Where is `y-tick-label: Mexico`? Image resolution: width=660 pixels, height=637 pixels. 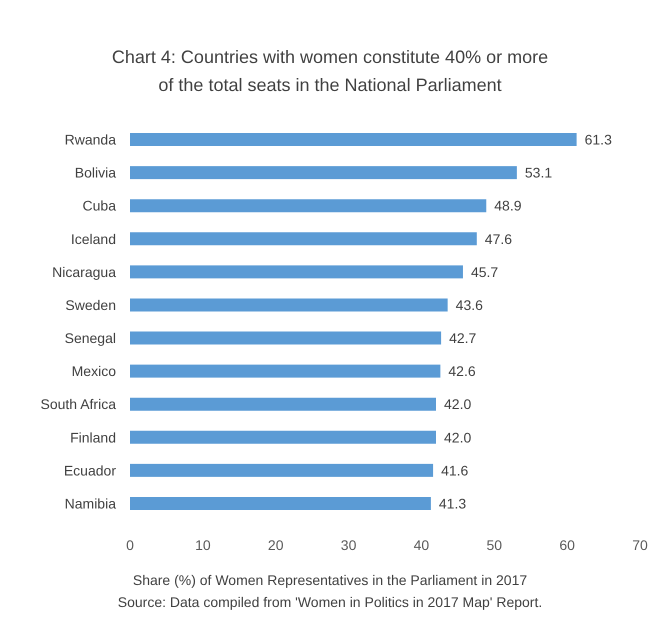
y-tick-label: Mexico is located at coordinates (94, 371).